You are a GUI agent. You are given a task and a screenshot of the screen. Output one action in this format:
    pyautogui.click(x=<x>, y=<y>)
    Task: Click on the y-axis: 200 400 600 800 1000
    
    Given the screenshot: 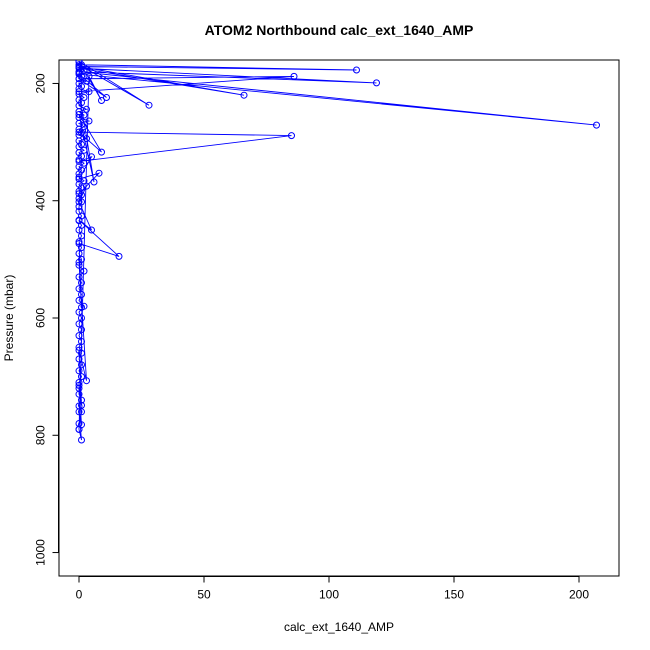 What is the action you would take?
    pyautogui.click(x=46, y=319)
    